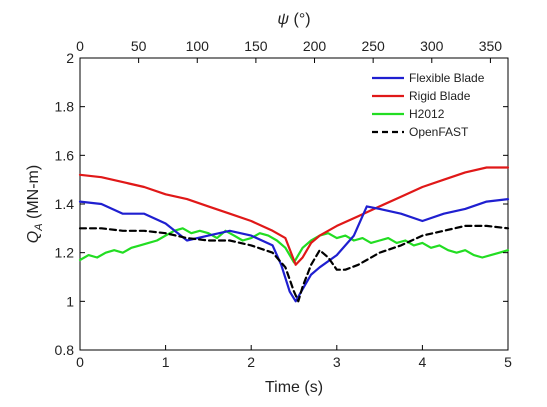 The height and width of the screenshot is (407, 547). Describe the element at coordinates (80, 362) in the screenshot. I see `x-tick-label: 0` at that location.